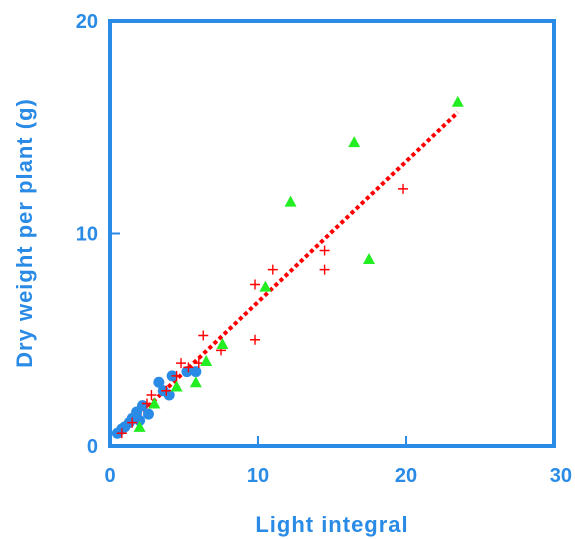 The width and height of the screenshot is (575, 539). What do you see at coordinates (109, 476) in the screenshot?
I see `x-tick-label: 0` at bounding box center [109, 476].